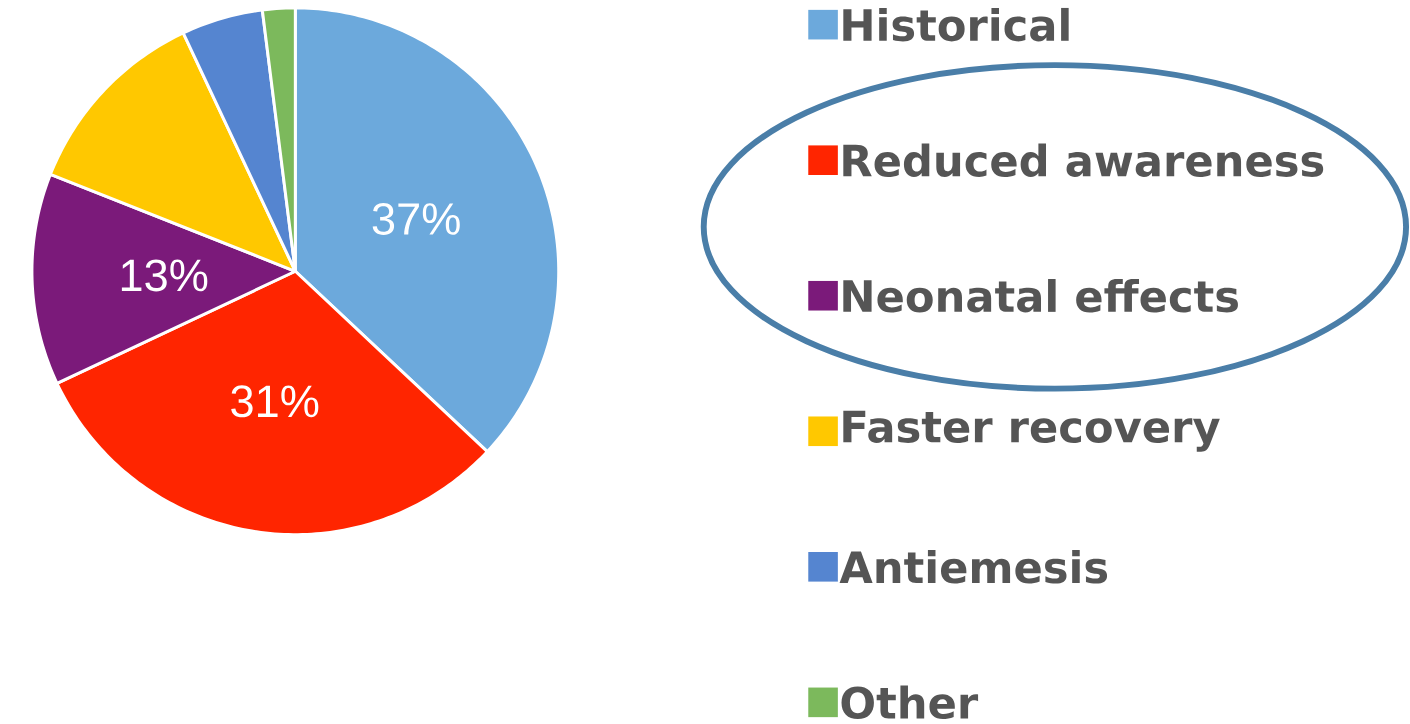 The image size is (1410, 724). What do you see at coordinates (1083, 160) in the screenshot?
I see `legend-label: Reduced awareness` at bounding box center [1083, 160].